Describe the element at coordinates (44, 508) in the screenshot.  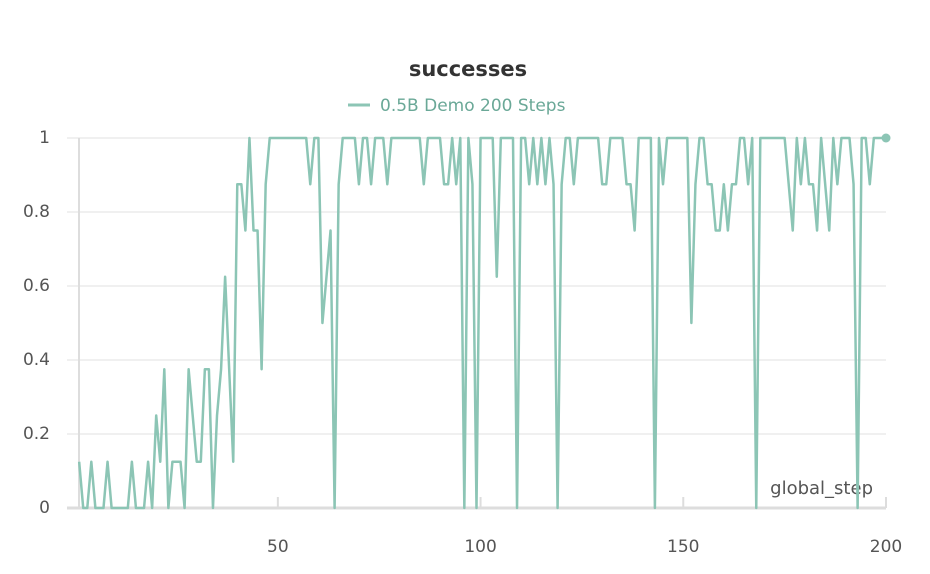
I see `y-tick-label: 0` at that location.